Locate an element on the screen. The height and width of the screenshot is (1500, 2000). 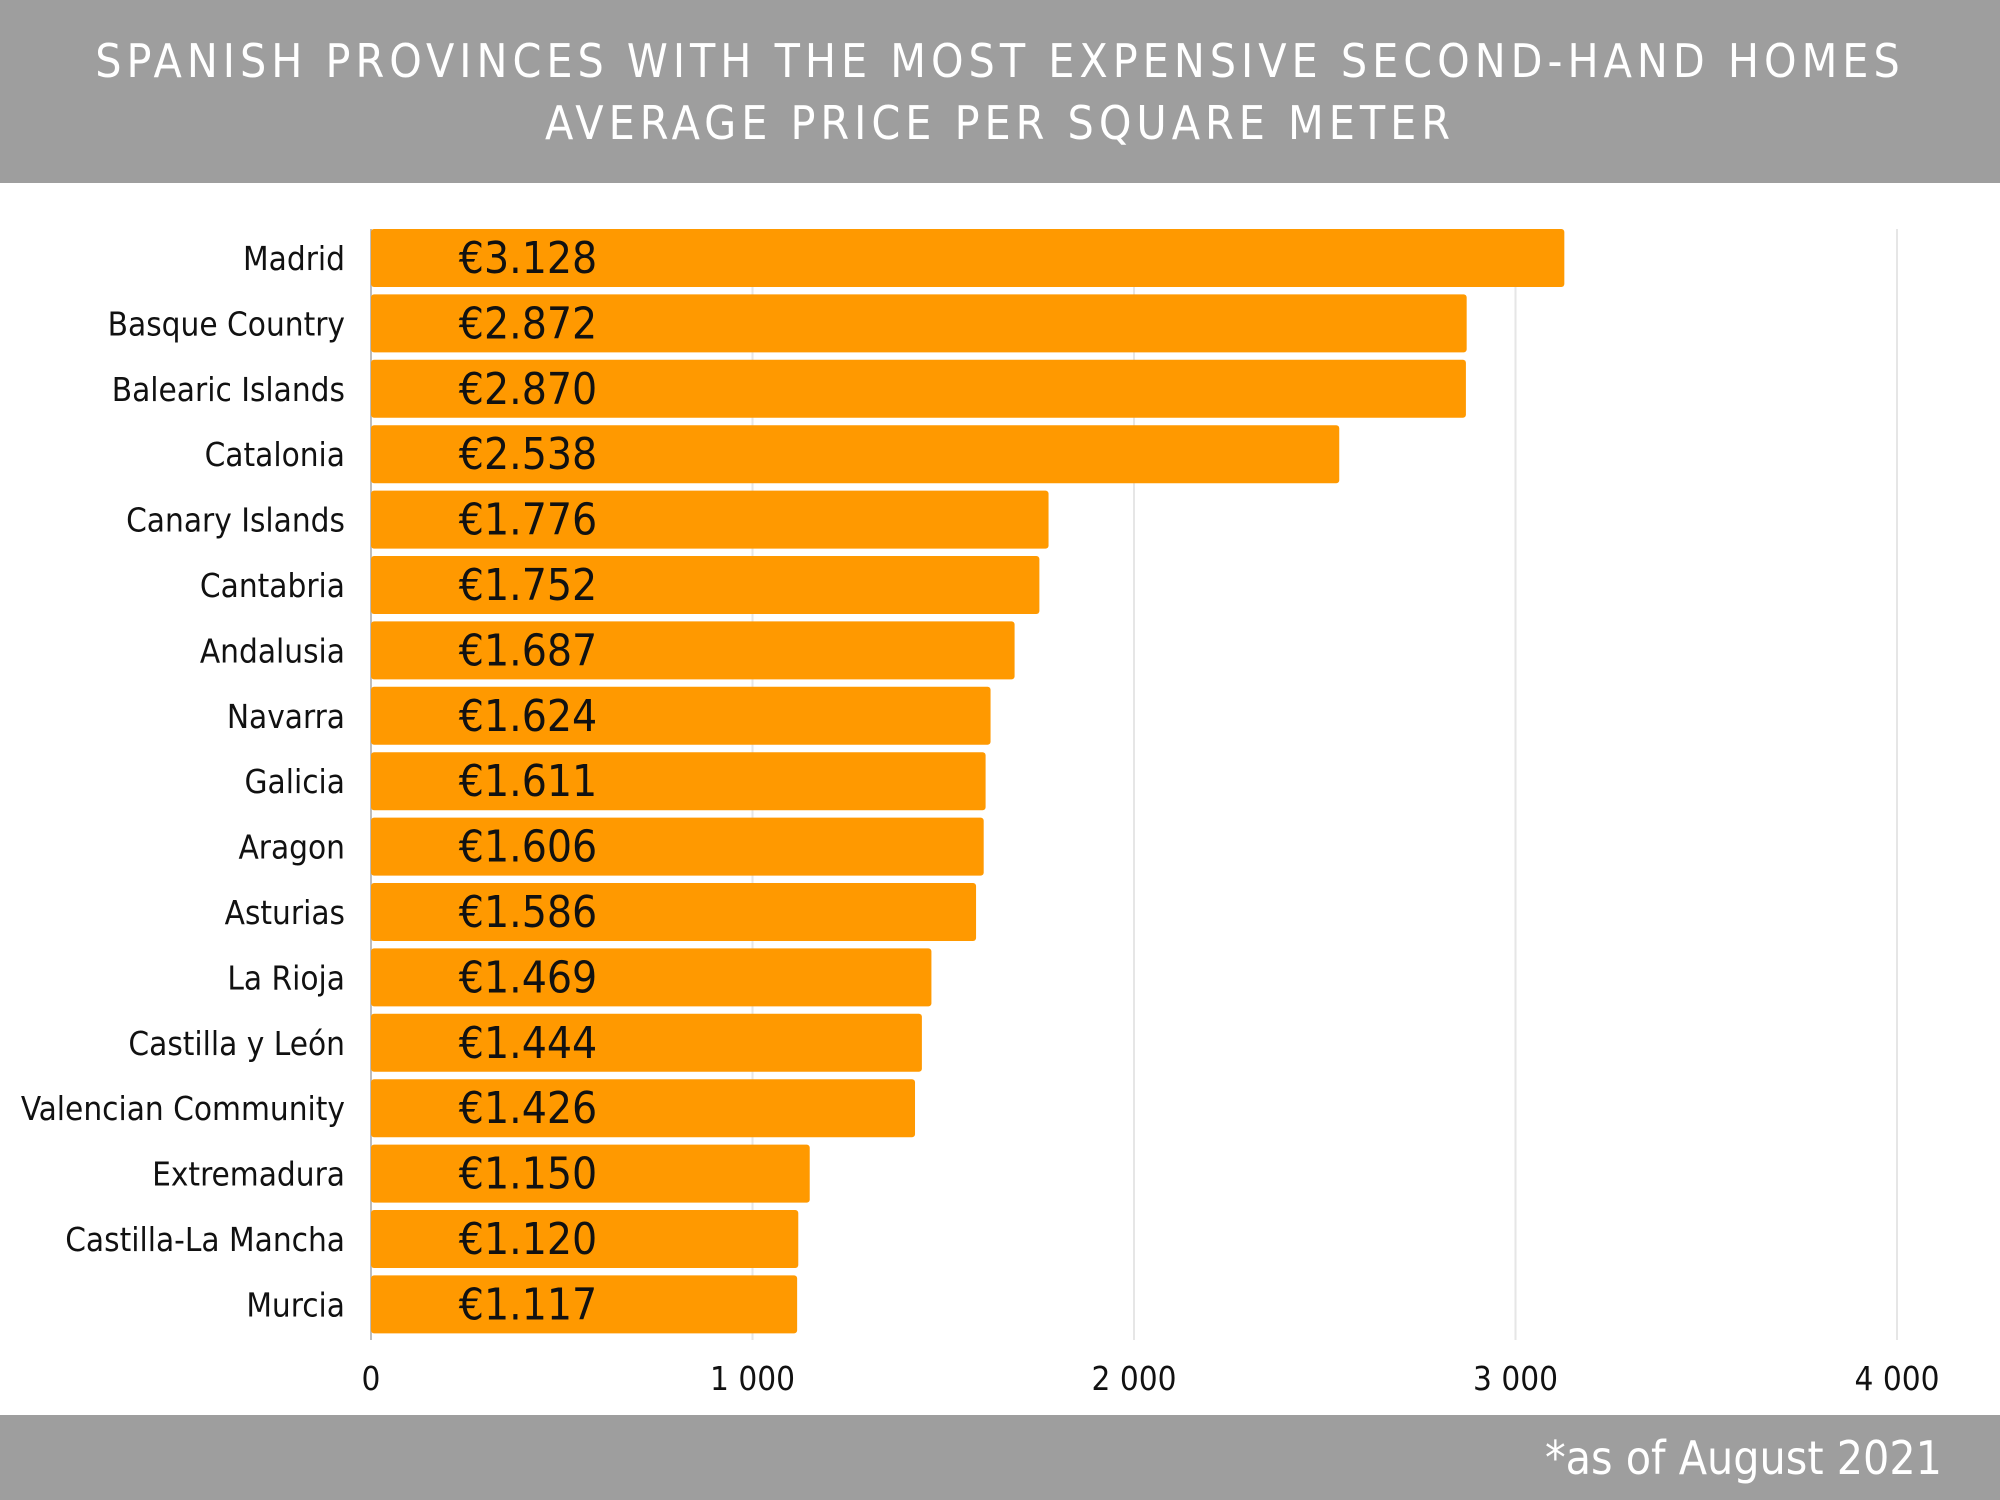
category-label: Andalusia is located at coordinates (272, 650).